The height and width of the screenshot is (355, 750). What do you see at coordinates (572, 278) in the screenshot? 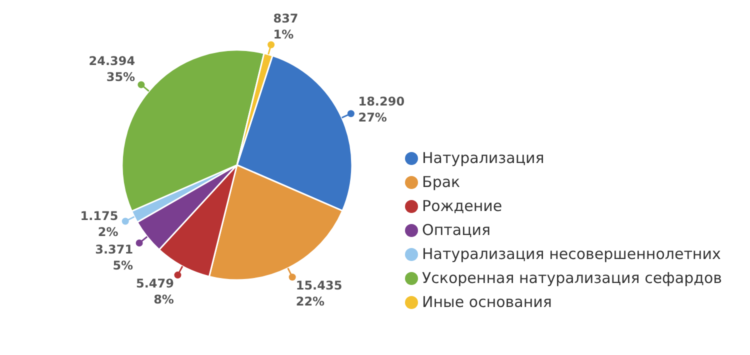
I see `legend-label: Ускоренная натурализация сефардов` at bounding box center [572, 278].